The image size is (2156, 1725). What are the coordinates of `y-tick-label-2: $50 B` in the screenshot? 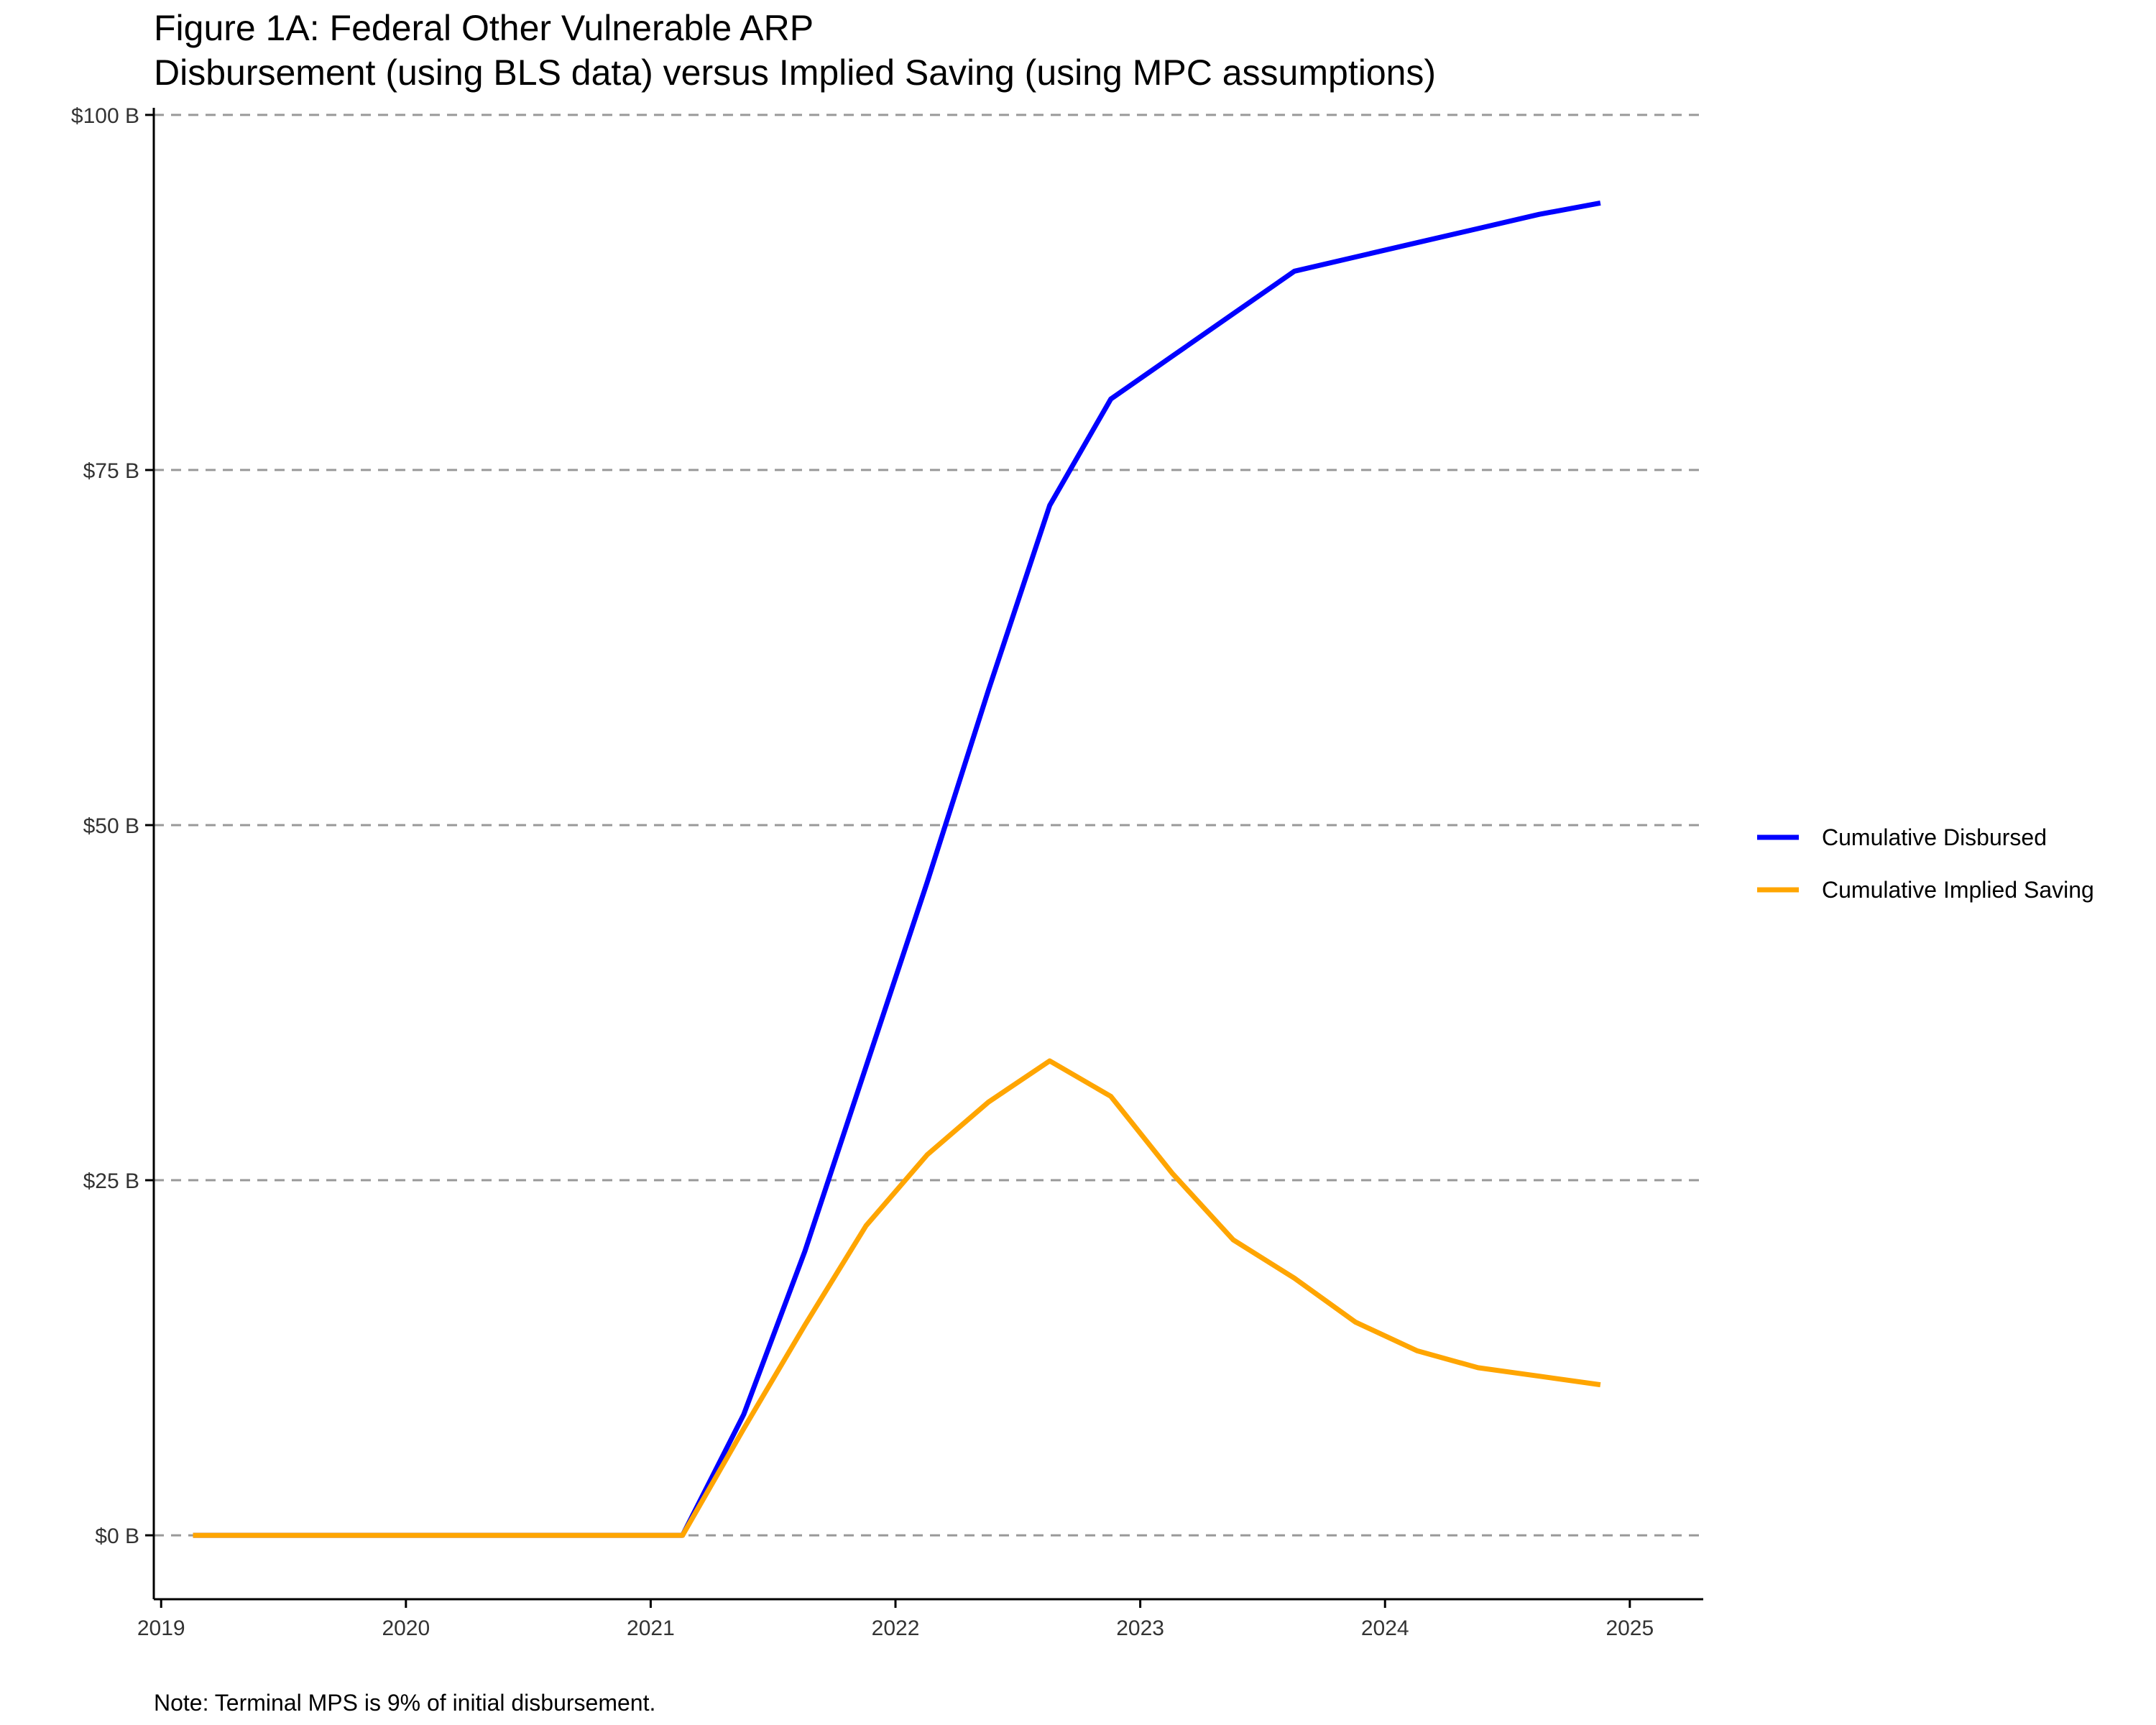 It's located at (111, 826).